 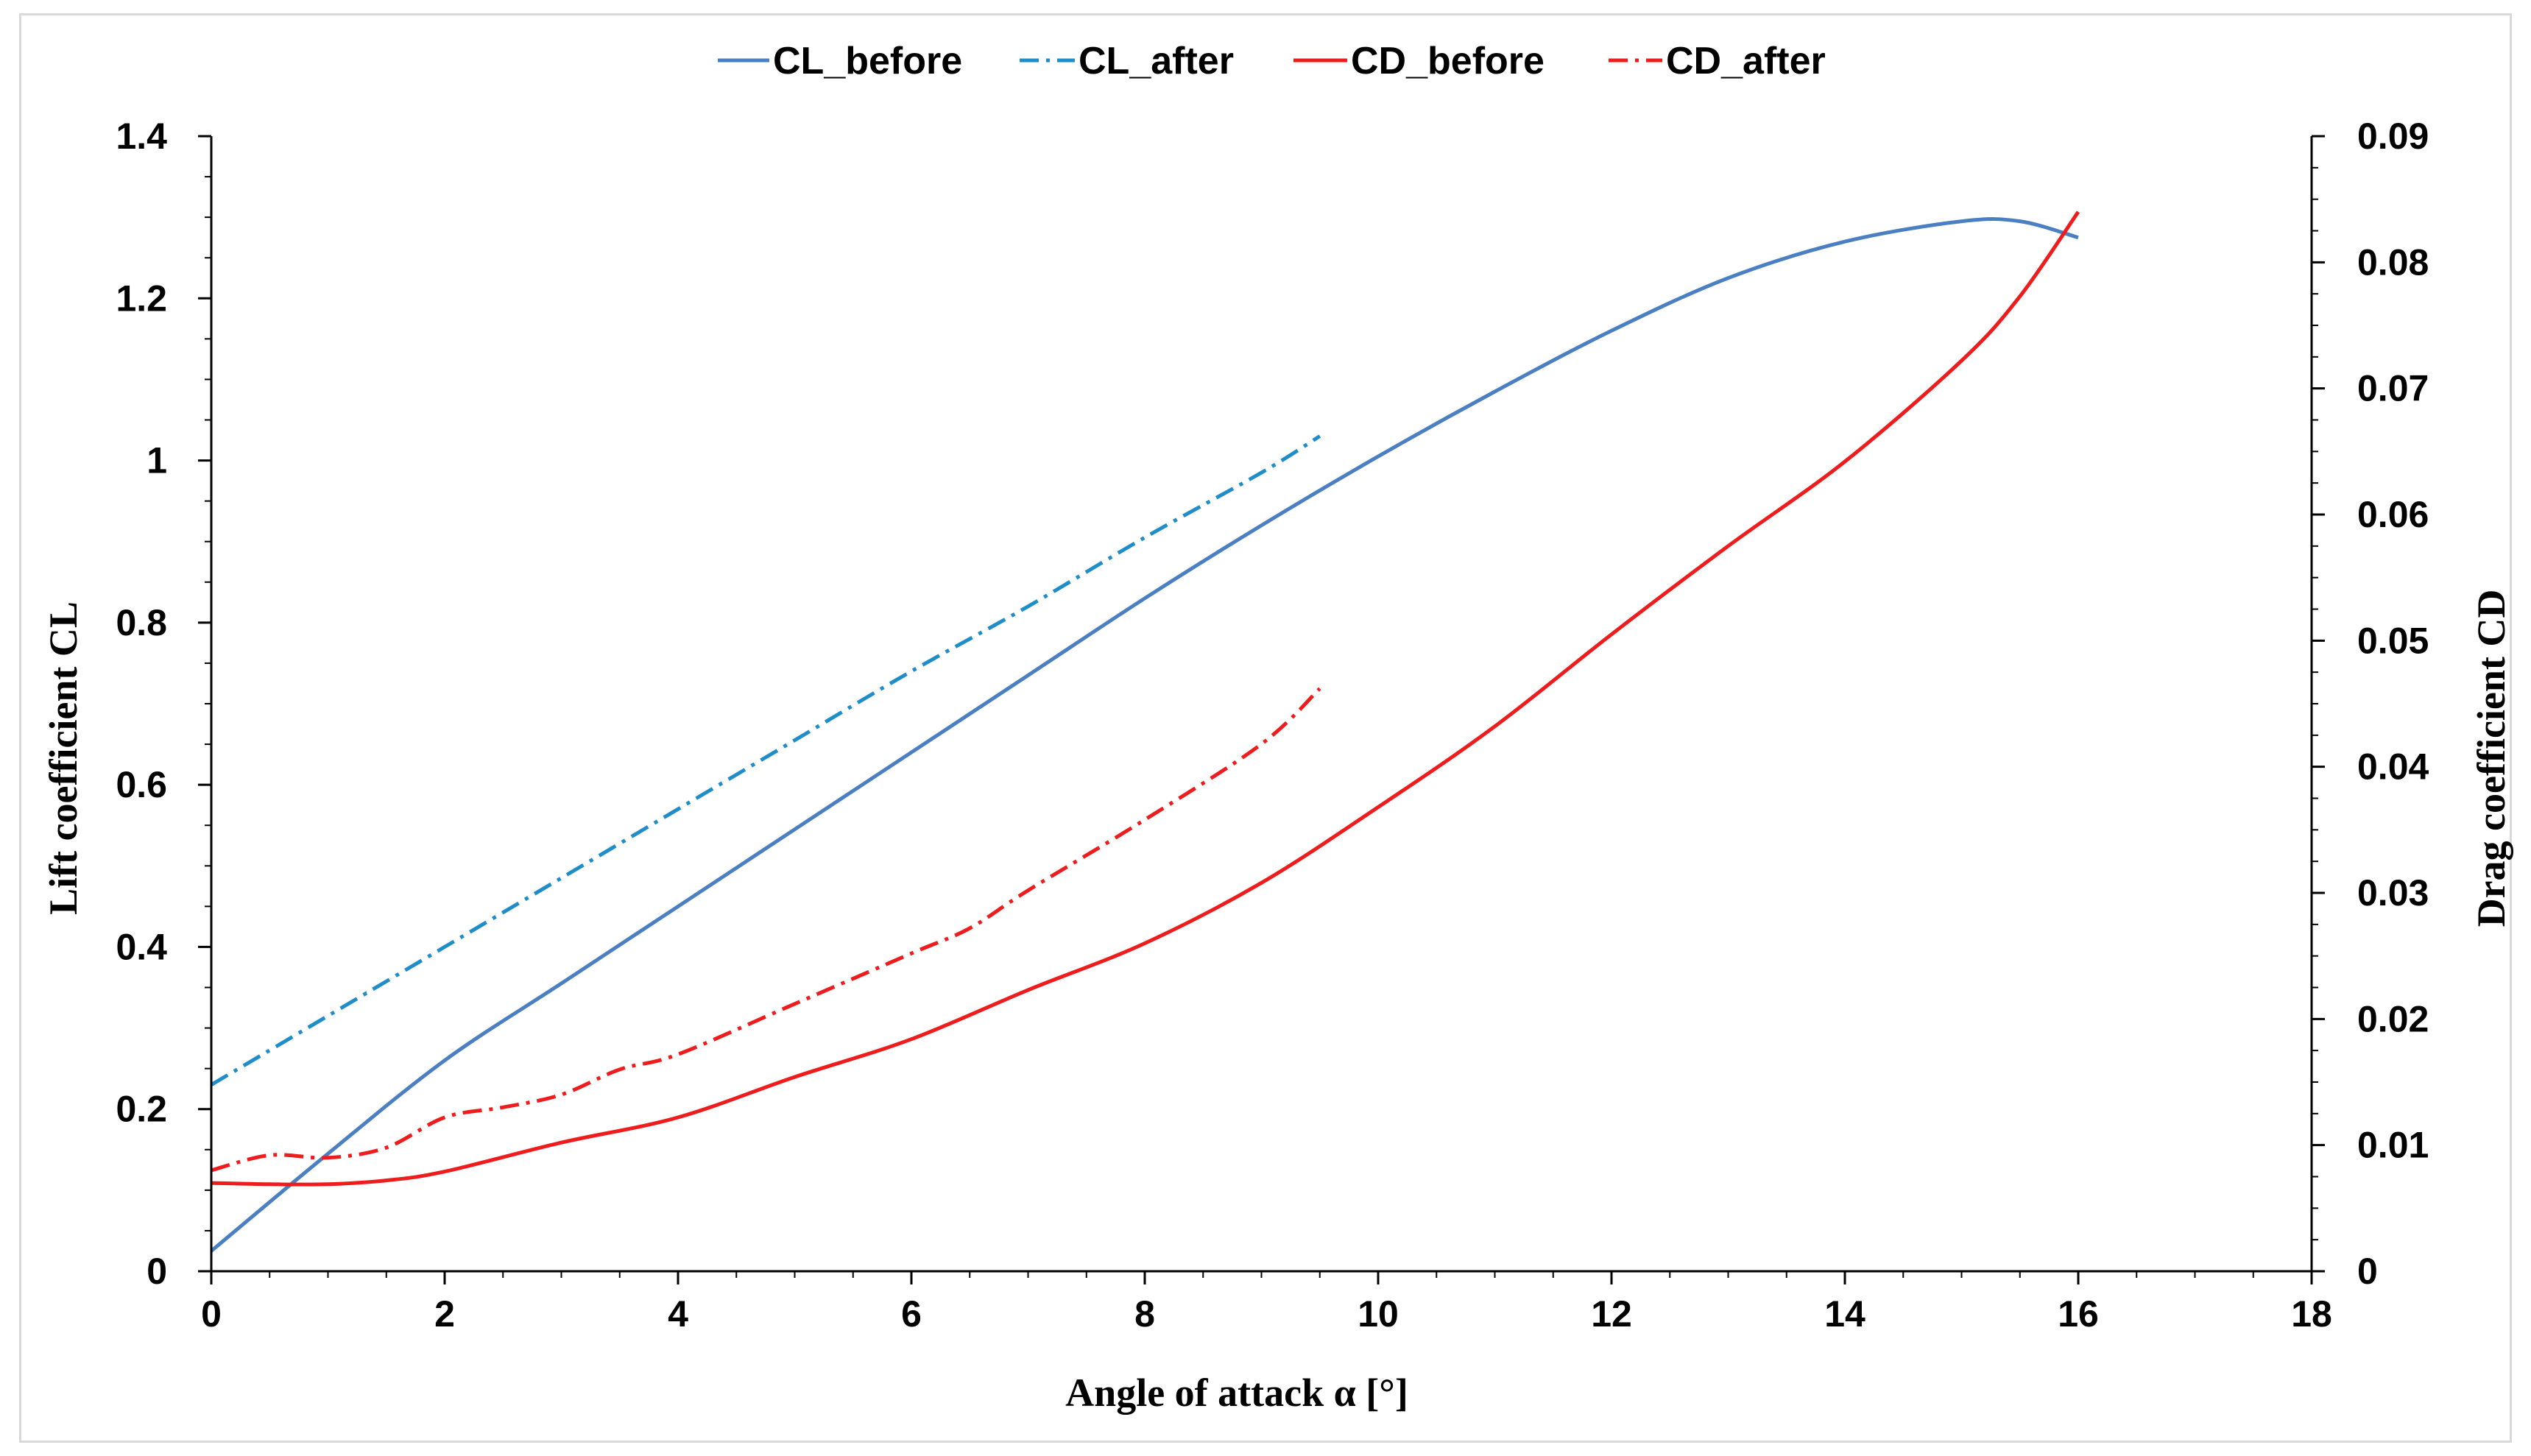 I want to click on legend-item-cl-after: CL_after, so click(x=1127, y=61).